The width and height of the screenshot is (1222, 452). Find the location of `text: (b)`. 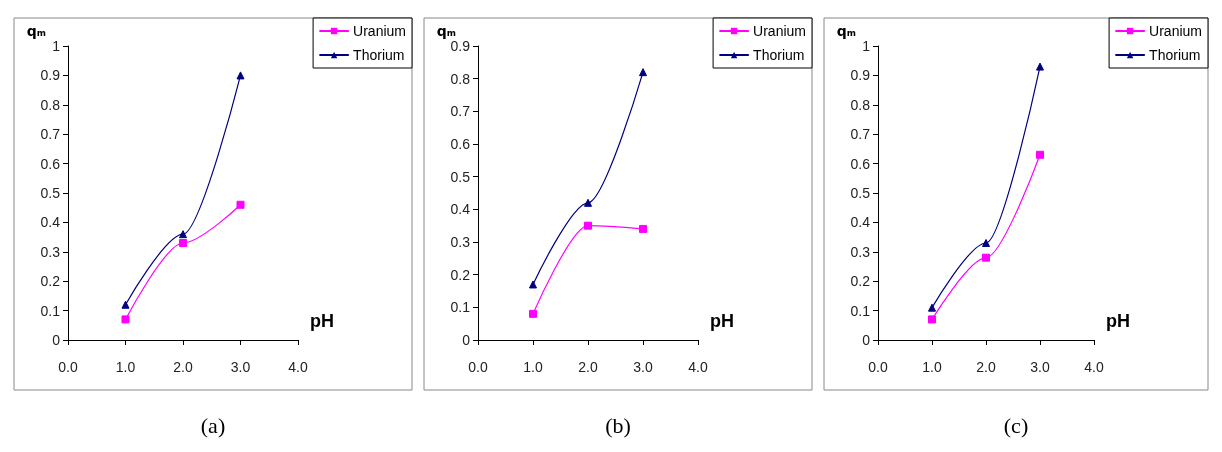

text: (b) is located at coordinates (618, 425).